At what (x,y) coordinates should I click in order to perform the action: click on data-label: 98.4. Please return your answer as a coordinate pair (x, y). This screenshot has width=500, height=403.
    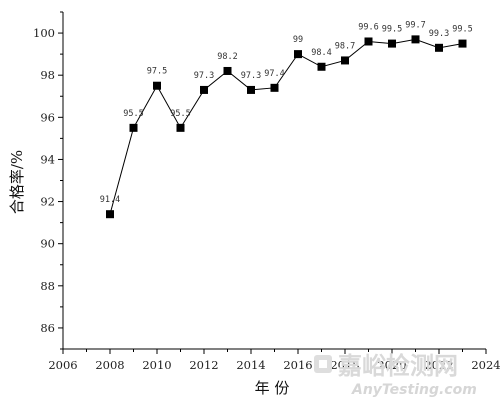
    Looking at the image, I should click on (321, 53).